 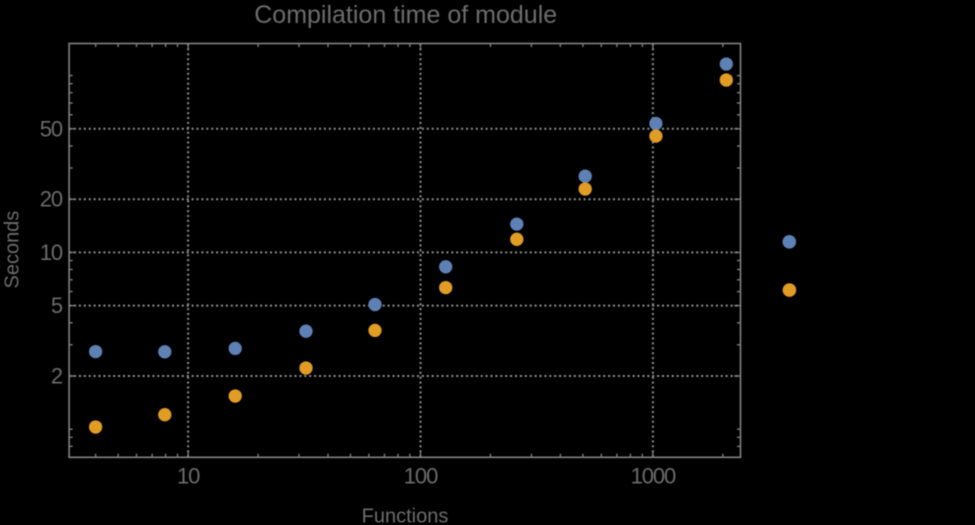 I want to click on svg-text: 100, so click(x=421, y=476).